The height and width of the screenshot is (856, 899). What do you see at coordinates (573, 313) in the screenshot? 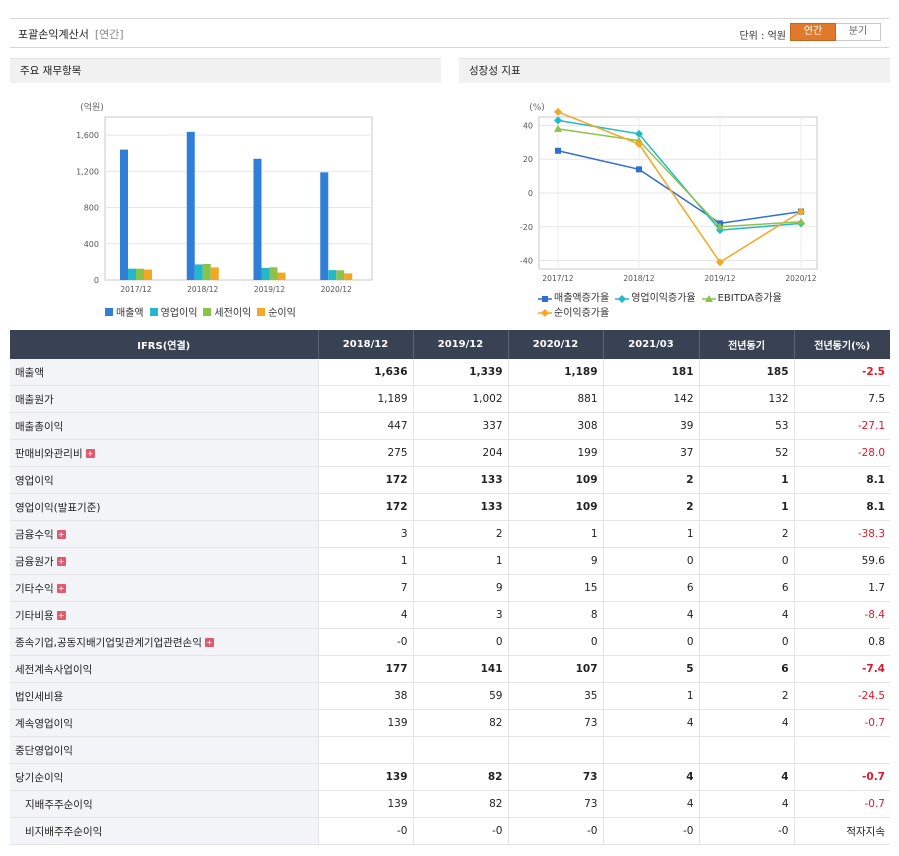
I see `legend-item: 순이익증가율` at bounding box center [573, 313].